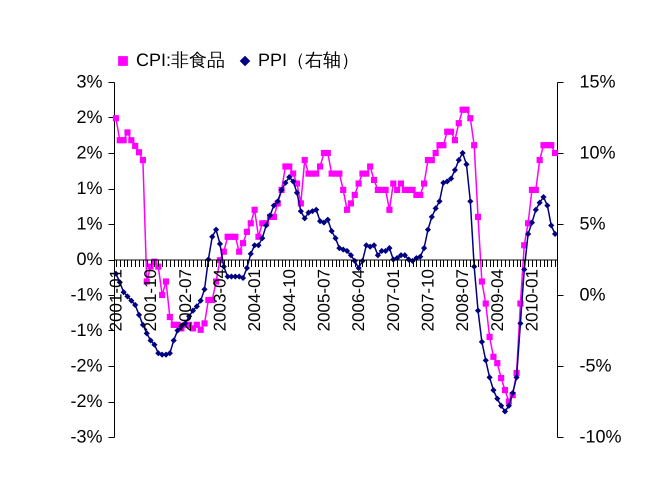  Describe the element at coordinates (220, 300) in the screenshot. I see `x-tick-label: 2003-04` at that location.